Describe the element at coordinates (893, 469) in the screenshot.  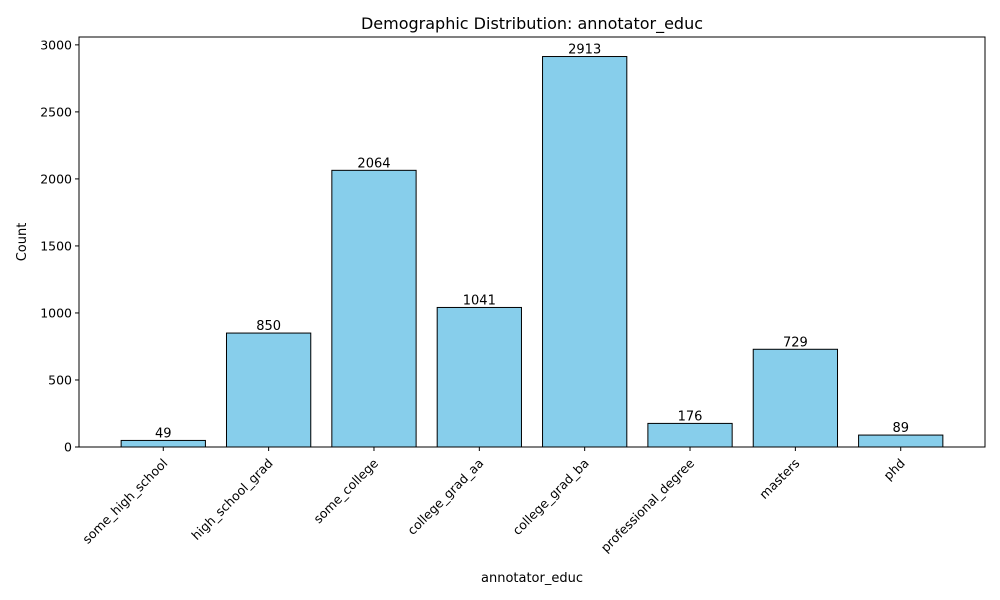
I see `x-tick-label: phd` at that location.